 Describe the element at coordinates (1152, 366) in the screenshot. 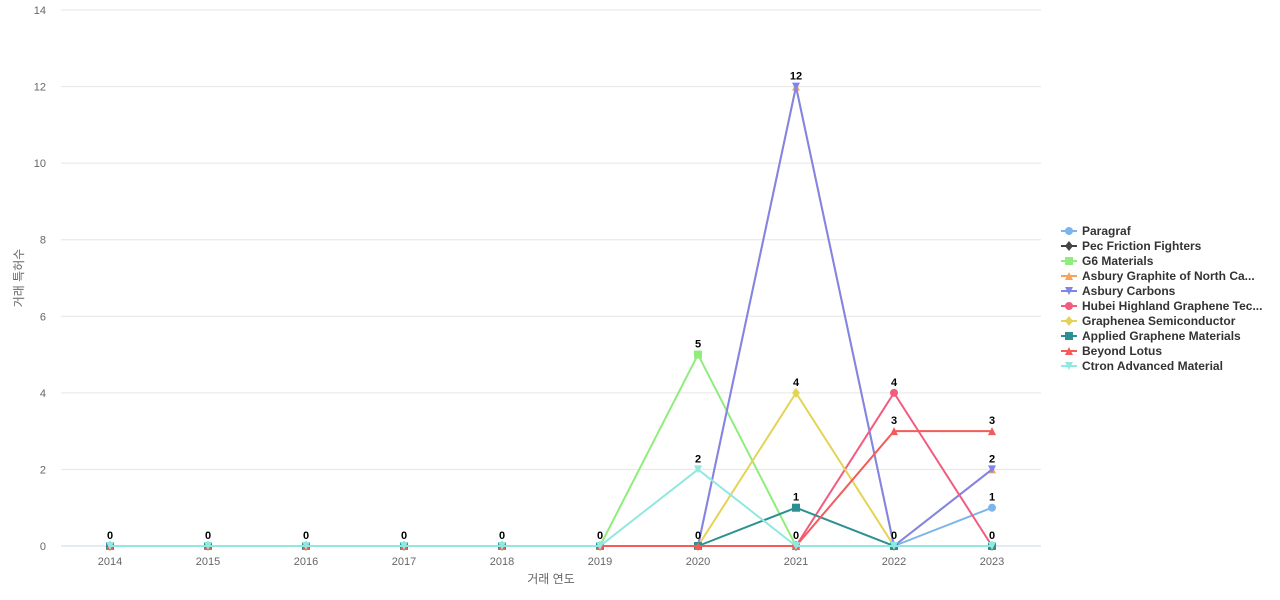

I see `legend-label: Ctron Advanced Material` at that location.